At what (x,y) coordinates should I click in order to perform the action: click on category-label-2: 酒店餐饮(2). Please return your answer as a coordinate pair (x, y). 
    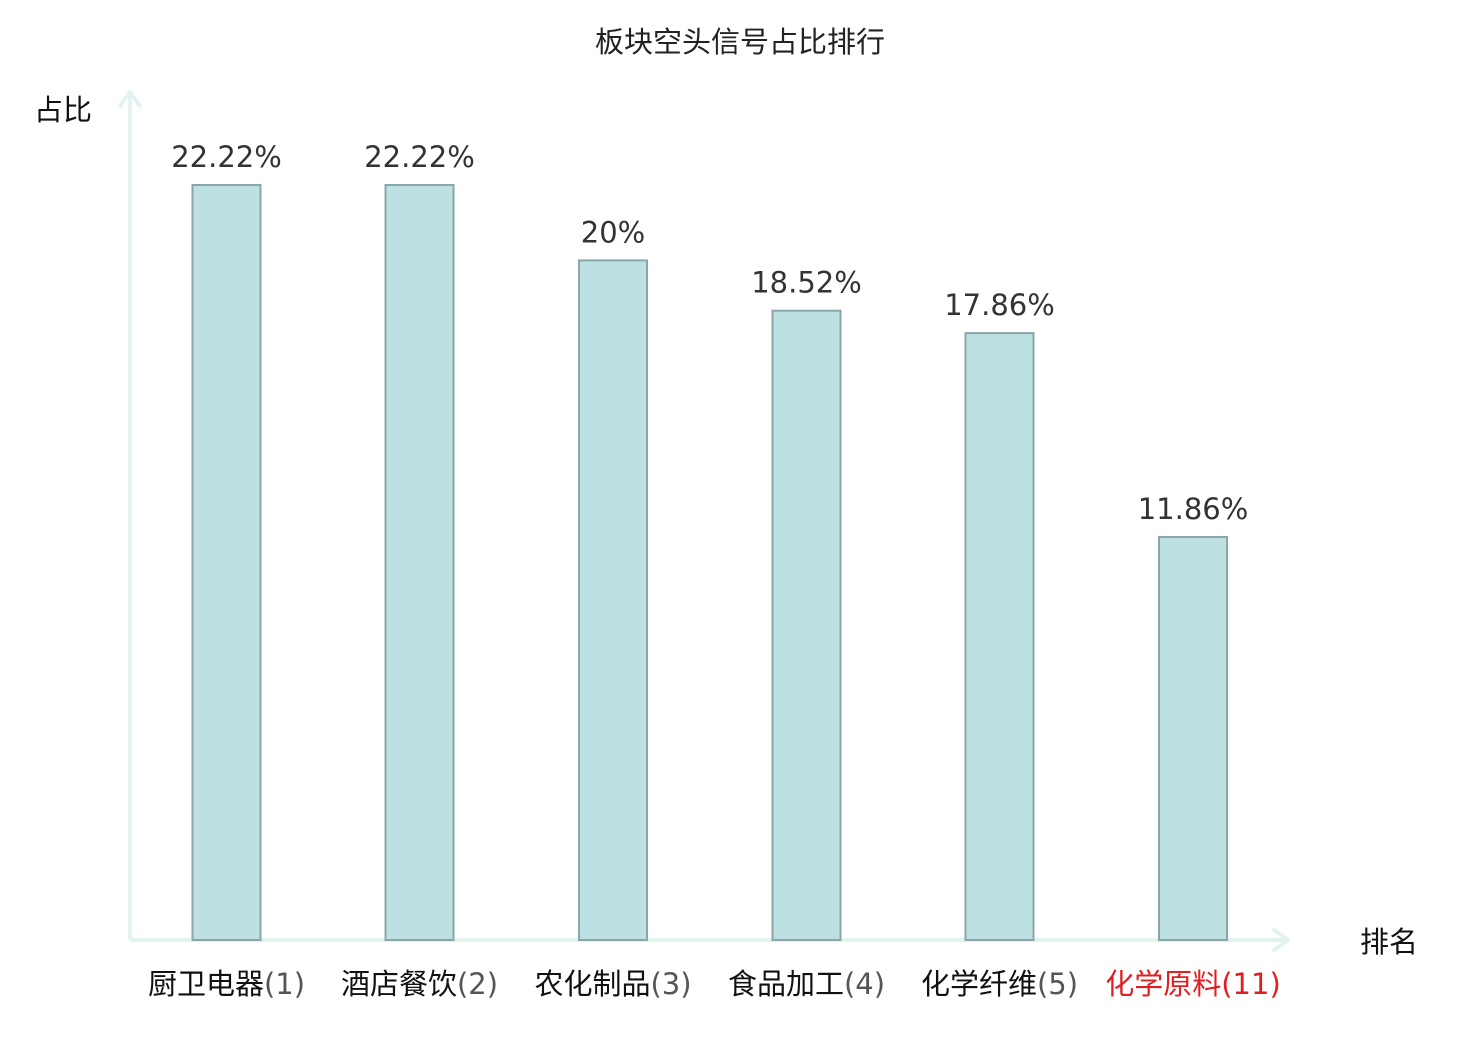
    Looking at the image, I should click on (419, 984).